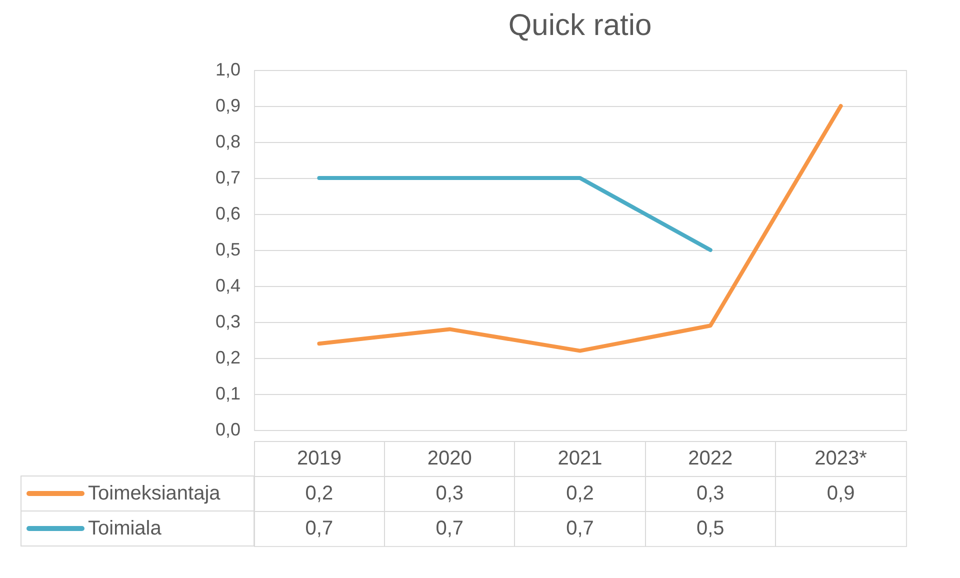 The height and width of the screenshot is (578, 960). What do you see at coordinates (227, 250) in the screenshot?
I see `y-tick-label: 0,5` at bounding box center [227, 250].